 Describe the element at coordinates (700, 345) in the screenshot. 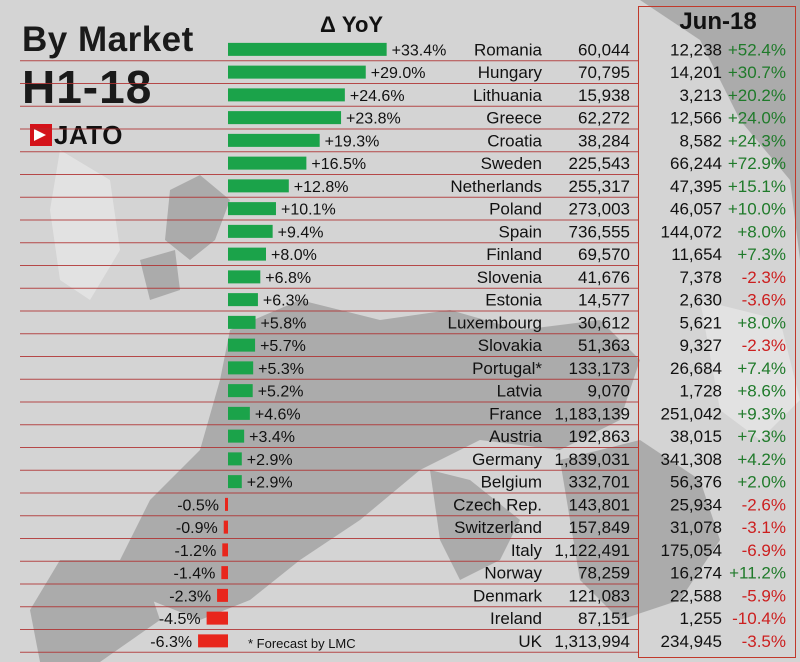

I see `jun-volume: 9,327` at that location.